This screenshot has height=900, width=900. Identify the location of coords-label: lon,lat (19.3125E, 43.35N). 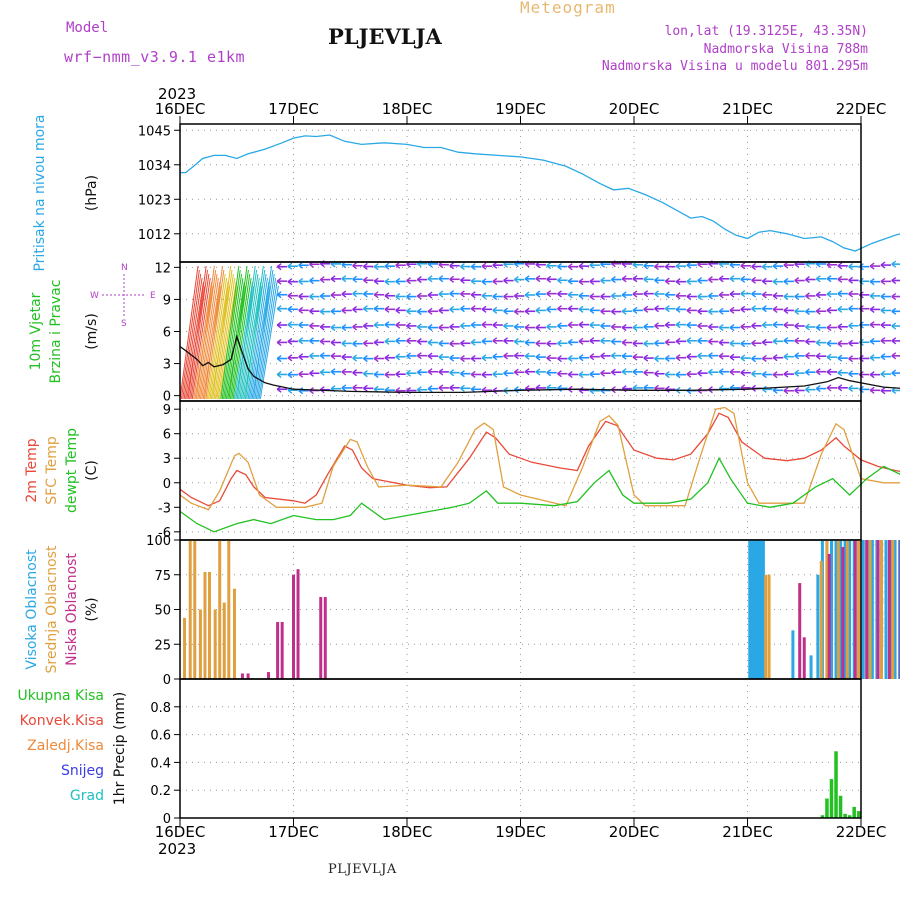
(766, 31).